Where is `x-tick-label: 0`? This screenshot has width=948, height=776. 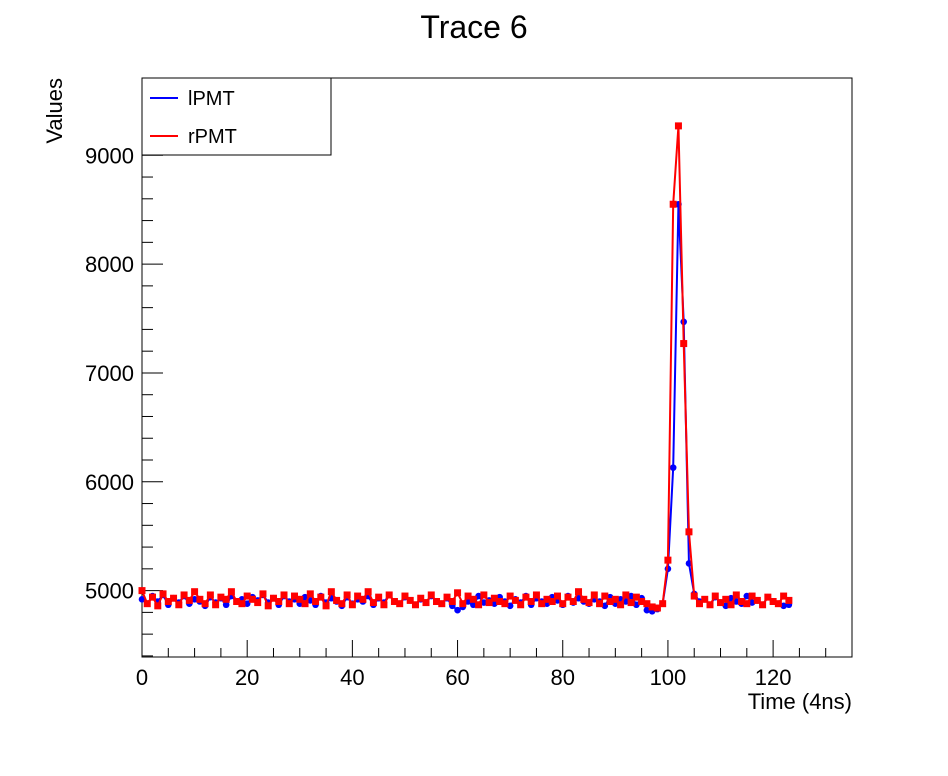
x-tick-label: 0 is located at coordinates (142, 677).